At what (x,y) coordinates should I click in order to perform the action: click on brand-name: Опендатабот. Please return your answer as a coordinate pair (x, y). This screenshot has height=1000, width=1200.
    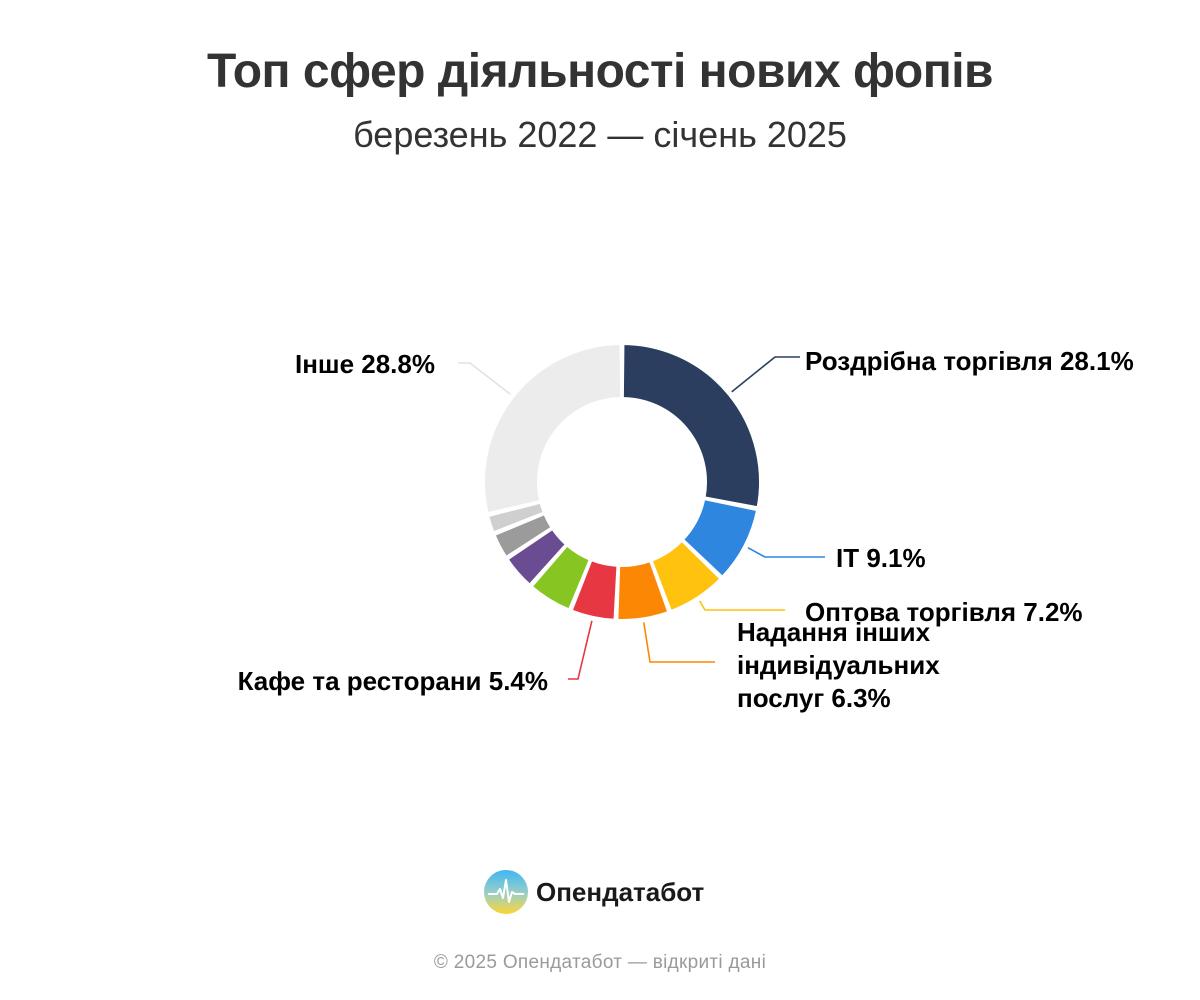
    Looking at the image, I should click on (620, 891).